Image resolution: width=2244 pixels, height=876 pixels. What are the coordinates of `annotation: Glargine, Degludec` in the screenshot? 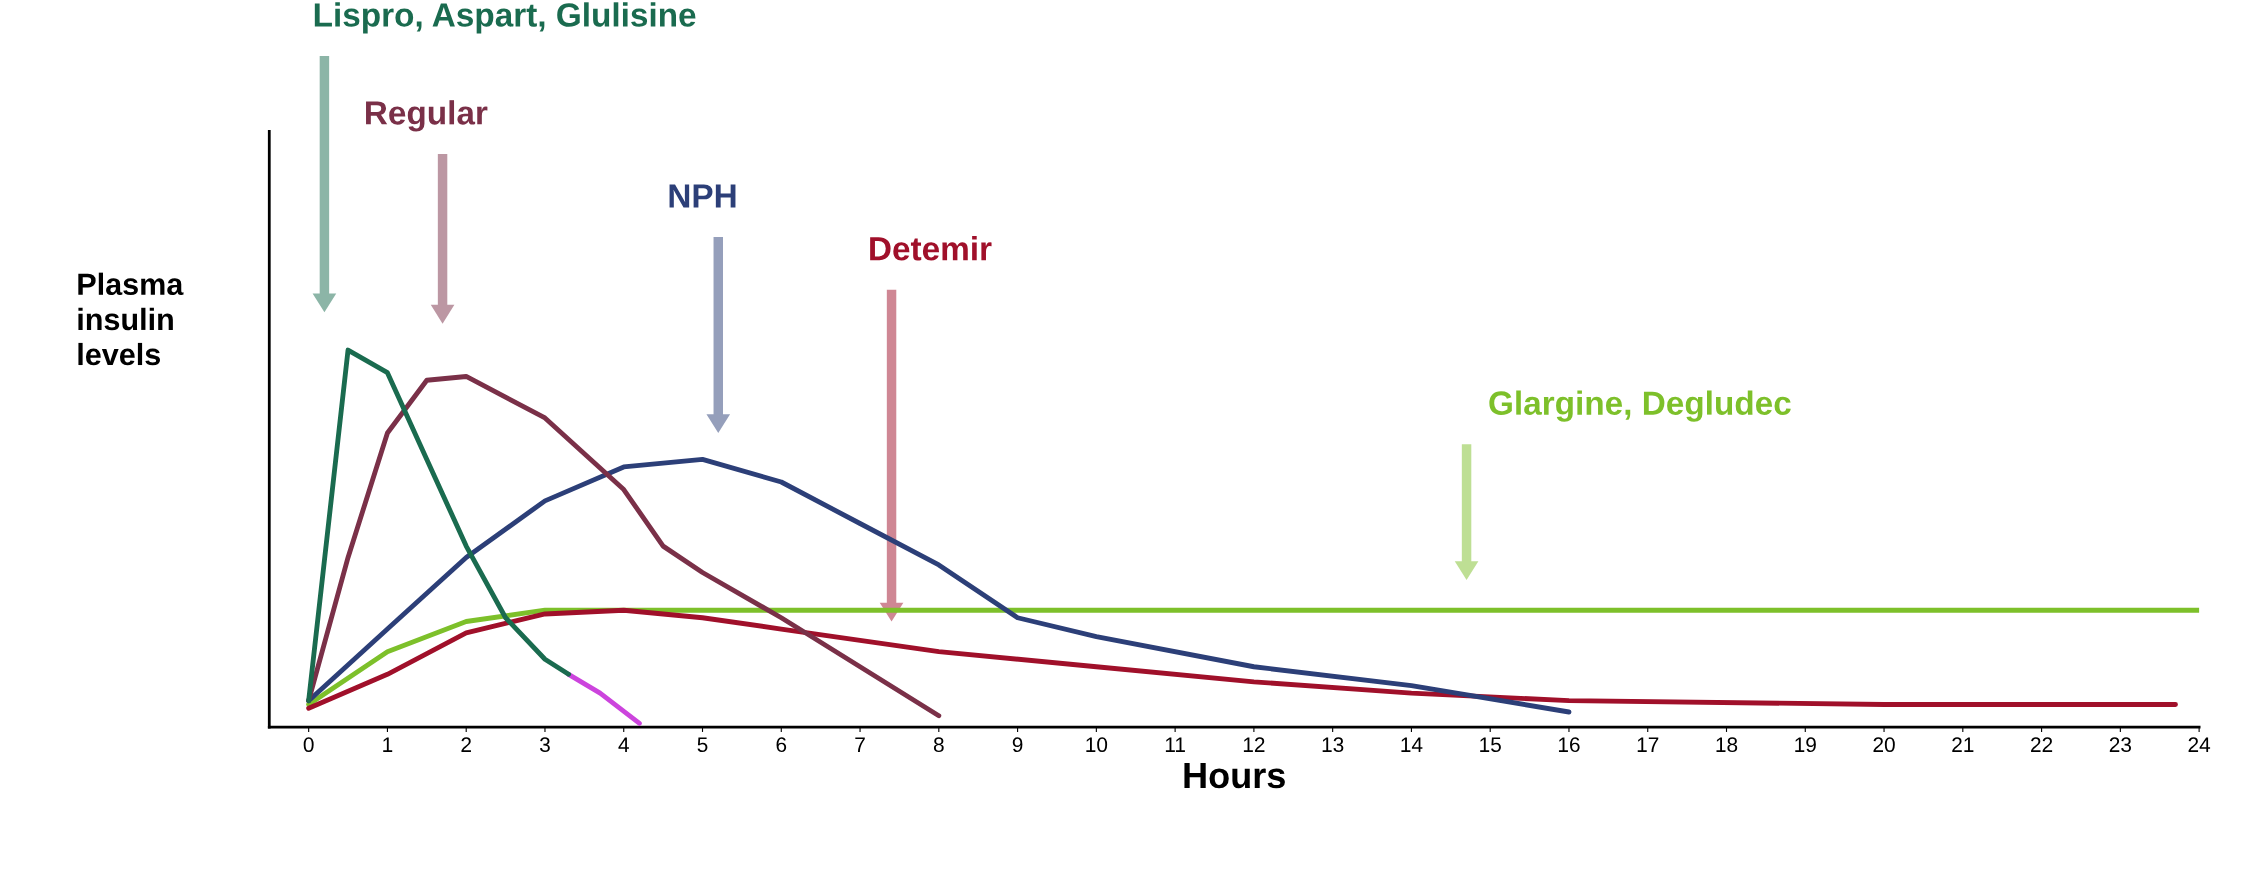 It's located at (1640, 406).